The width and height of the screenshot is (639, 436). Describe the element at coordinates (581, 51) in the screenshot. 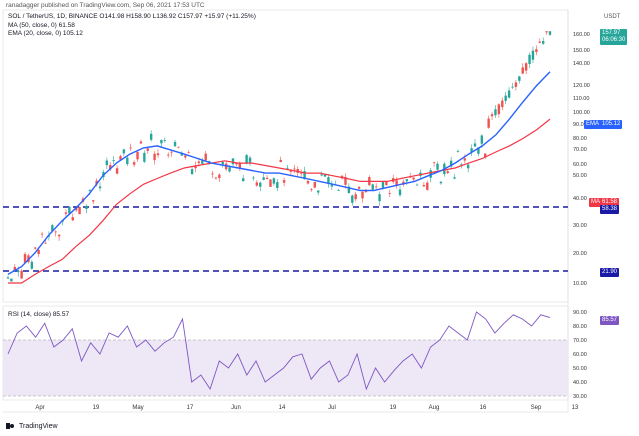

I see `price-tick: 150.00` at that location.